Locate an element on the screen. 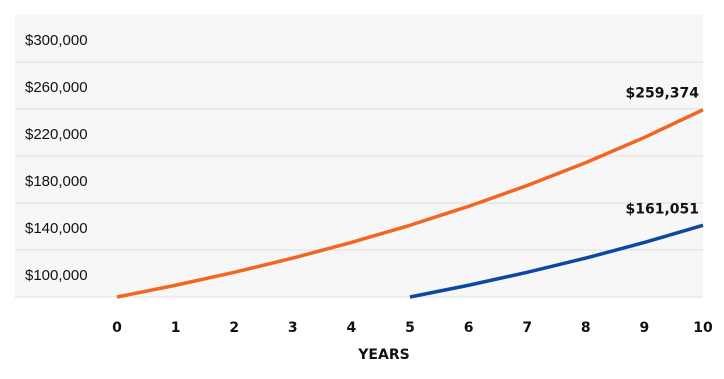 The width and height of the screenshot is (724, 379). x-tick-label: 0 is located at coordinates (117, 328).